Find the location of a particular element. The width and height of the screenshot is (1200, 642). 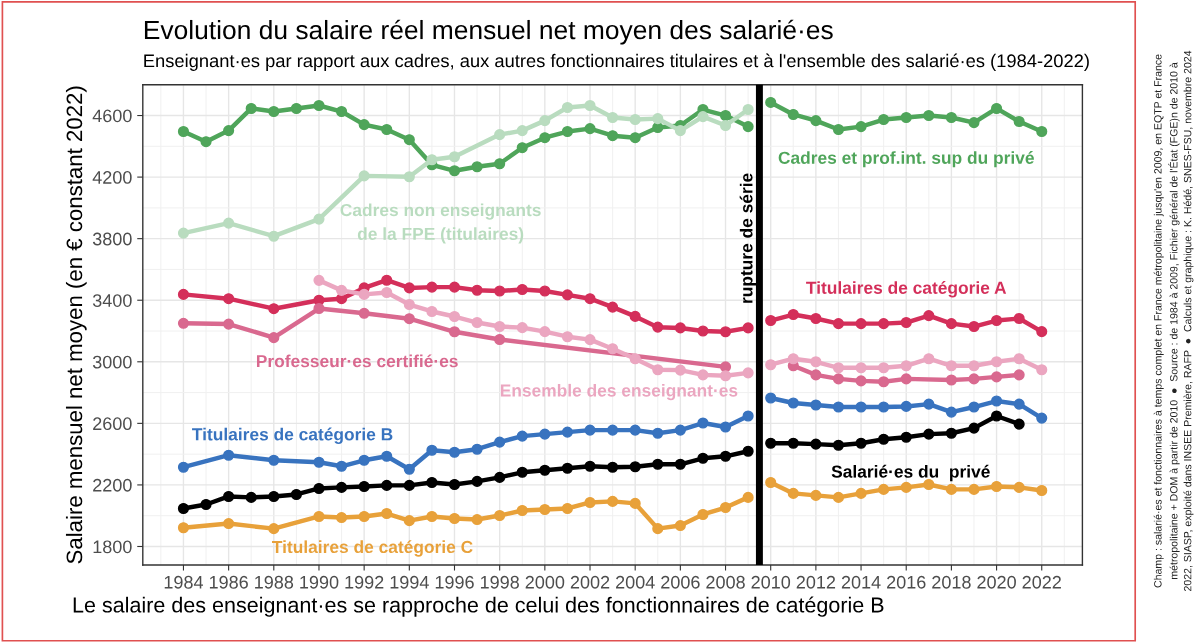

y-tick-label: 4600 is located at coordinates (112, 116).